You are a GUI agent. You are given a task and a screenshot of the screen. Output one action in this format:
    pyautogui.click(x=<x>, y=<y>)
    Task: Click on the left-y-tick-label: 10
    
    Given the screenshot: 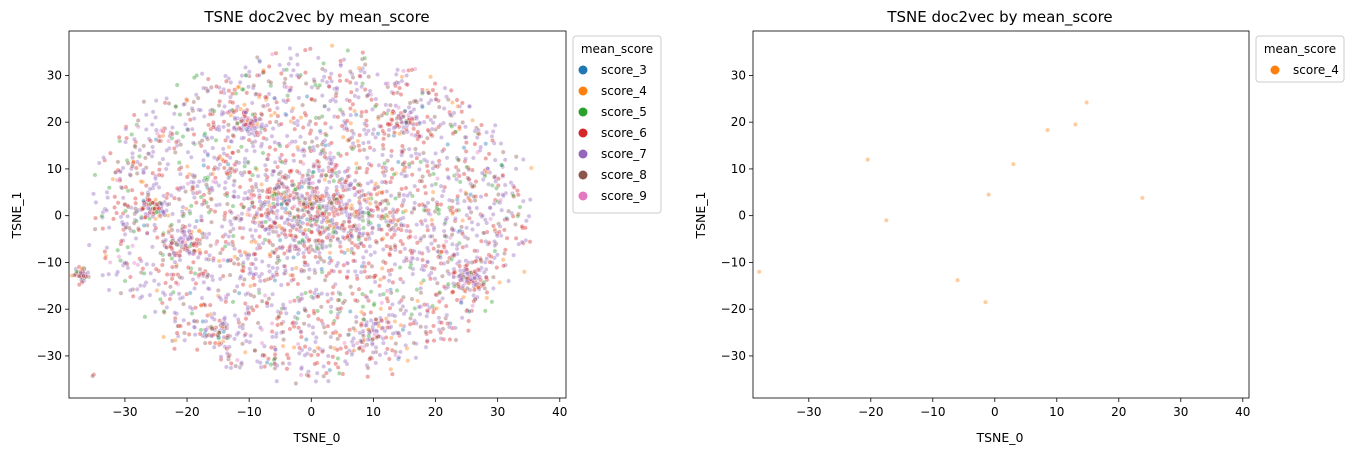 What is the action you would take?
    pyautogui.click(x=54, y=169)
    